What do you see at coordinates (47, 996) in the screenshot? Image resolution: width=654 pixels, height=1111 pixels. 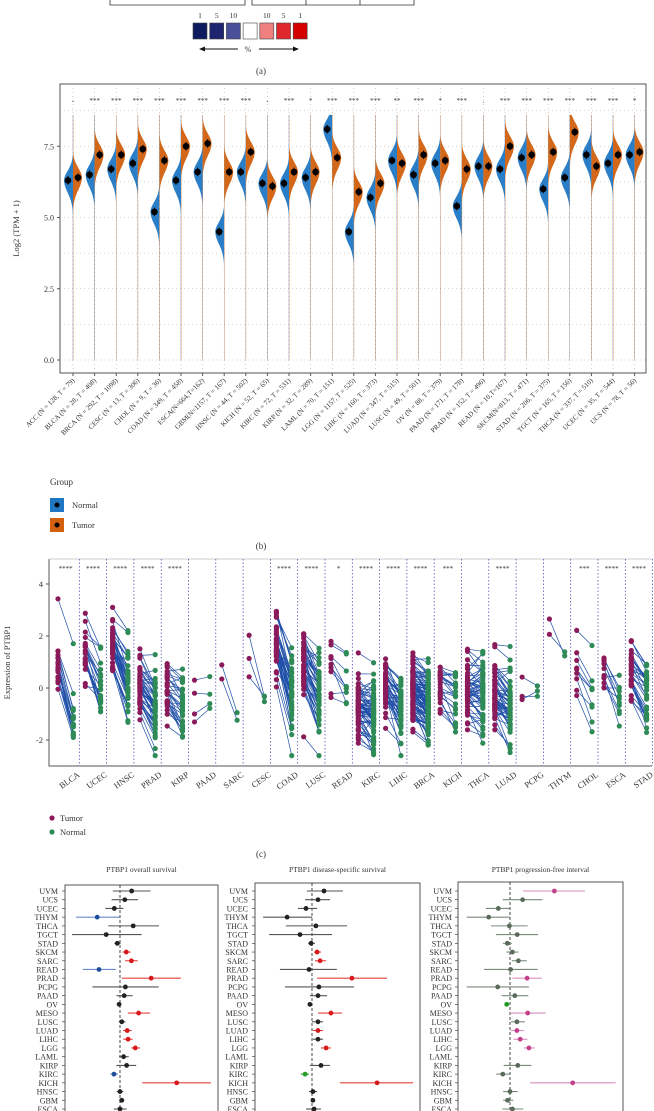 I see `row-label: PAAD` at bounding box center [47, 996].